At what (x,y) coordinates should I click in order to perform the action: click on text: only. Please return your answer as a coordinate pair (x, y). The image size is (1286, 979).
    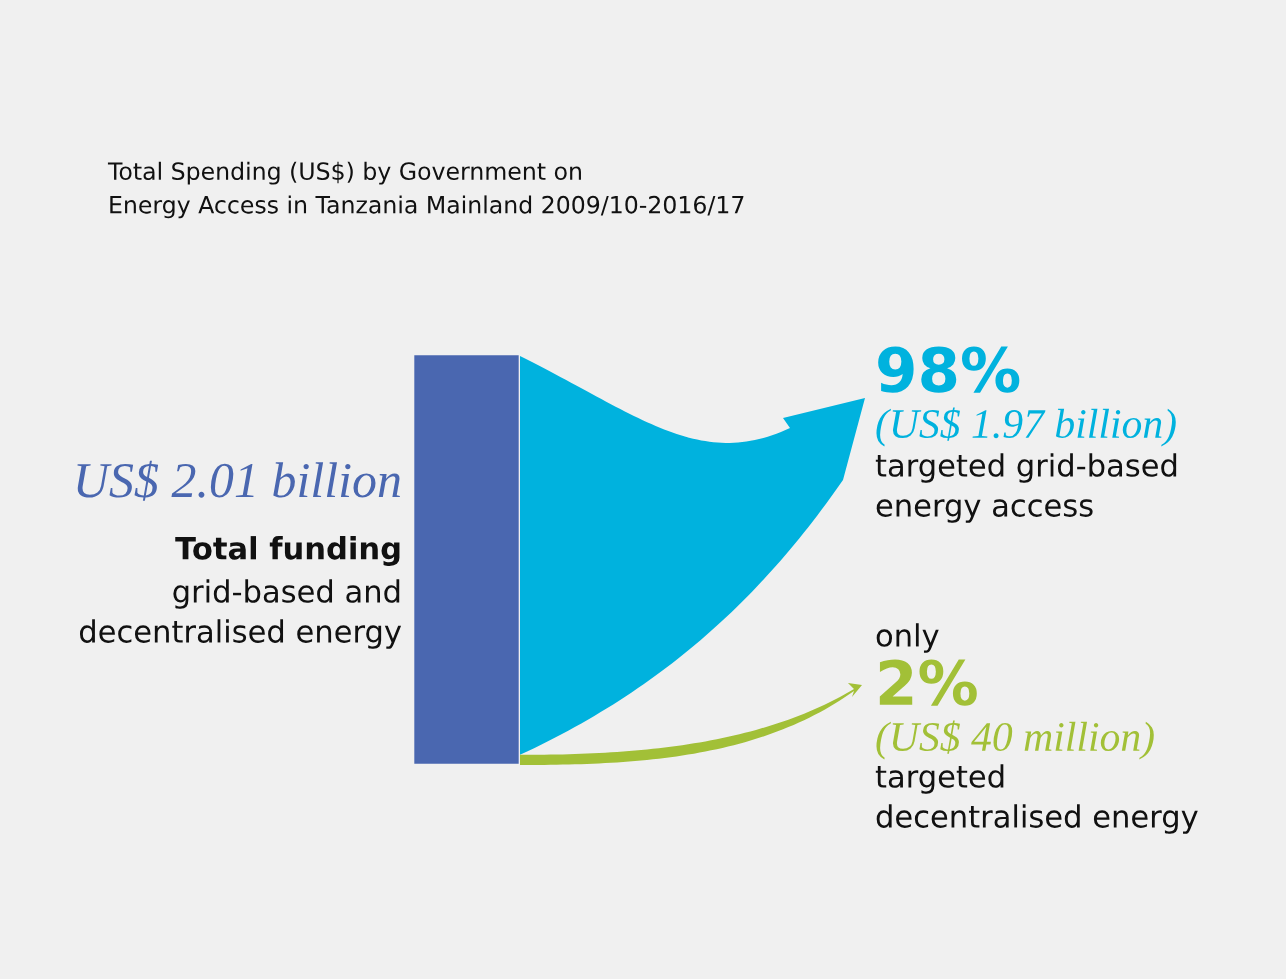
    Looking at the image, I should click on (907, 638).